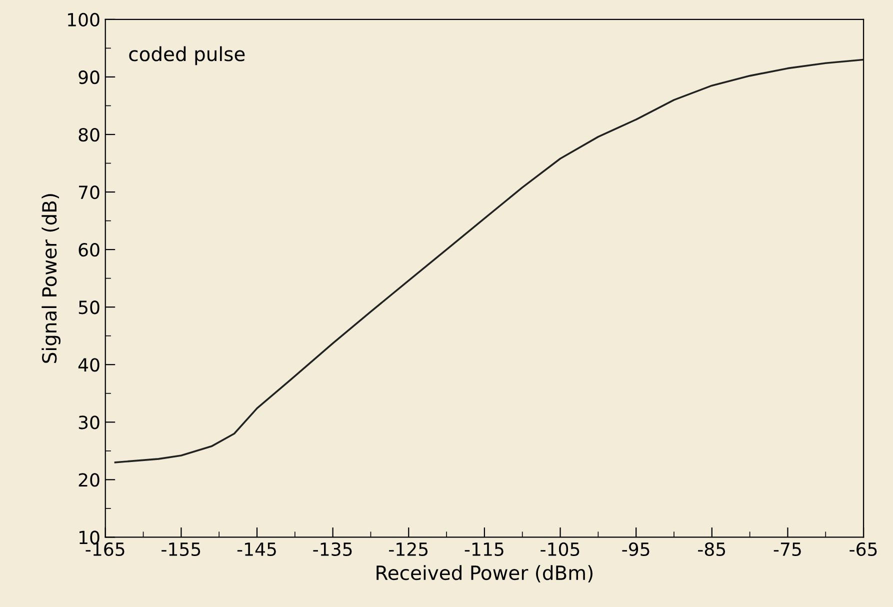 The image size is (893, 607). Describe the element at coordinates (712, 549) in the screenshot. I see `x-tick-label: -85` at that location.